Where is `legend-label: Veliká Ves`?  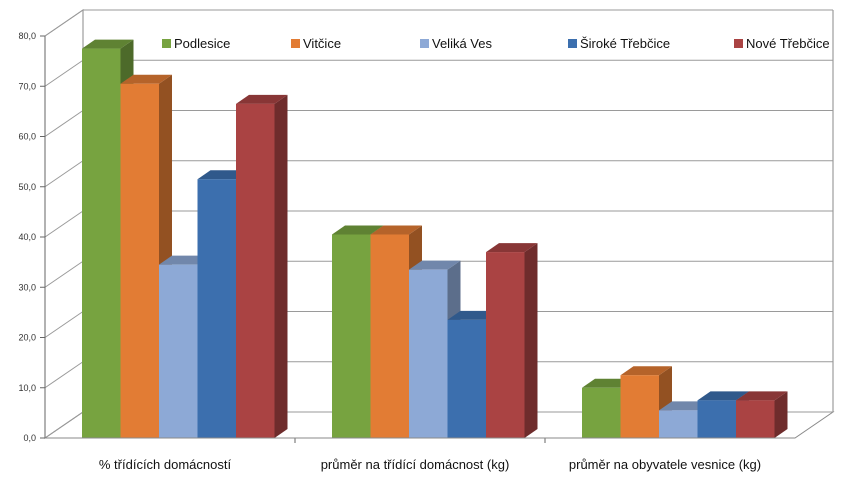 legend-label: Veliká Ves is located at coordinates (462, 43).